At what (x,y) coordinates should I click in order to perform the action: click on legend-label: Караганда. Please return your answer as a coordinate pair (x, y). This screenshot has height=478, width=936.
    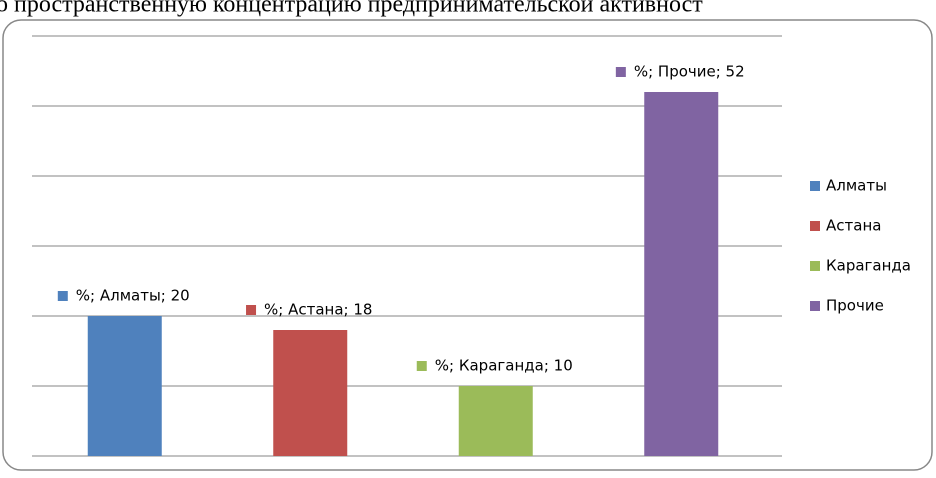
    Looking at the image, I should click on (868, 266).